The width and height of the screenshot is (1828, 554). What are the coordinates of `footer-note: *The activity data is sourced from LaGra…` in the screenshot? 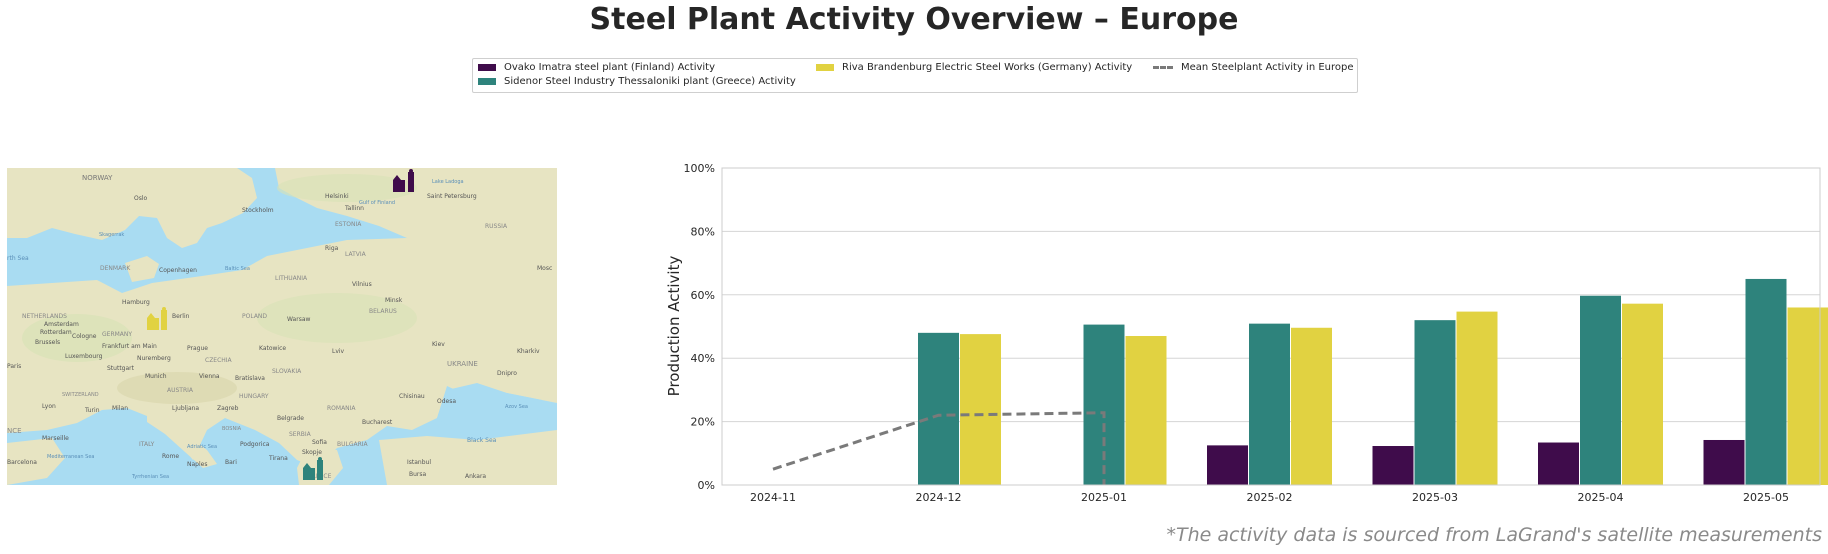 It's located at (1494, 535).